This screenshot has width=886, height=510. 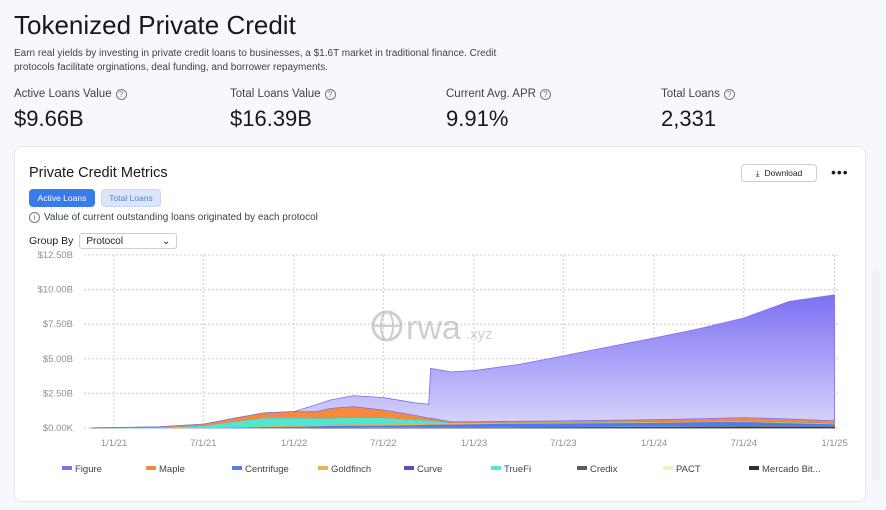 What do you see at coordinates (783, 173) in the screenshot?
I see `download-label: Download` at bounding box center [783, 173].